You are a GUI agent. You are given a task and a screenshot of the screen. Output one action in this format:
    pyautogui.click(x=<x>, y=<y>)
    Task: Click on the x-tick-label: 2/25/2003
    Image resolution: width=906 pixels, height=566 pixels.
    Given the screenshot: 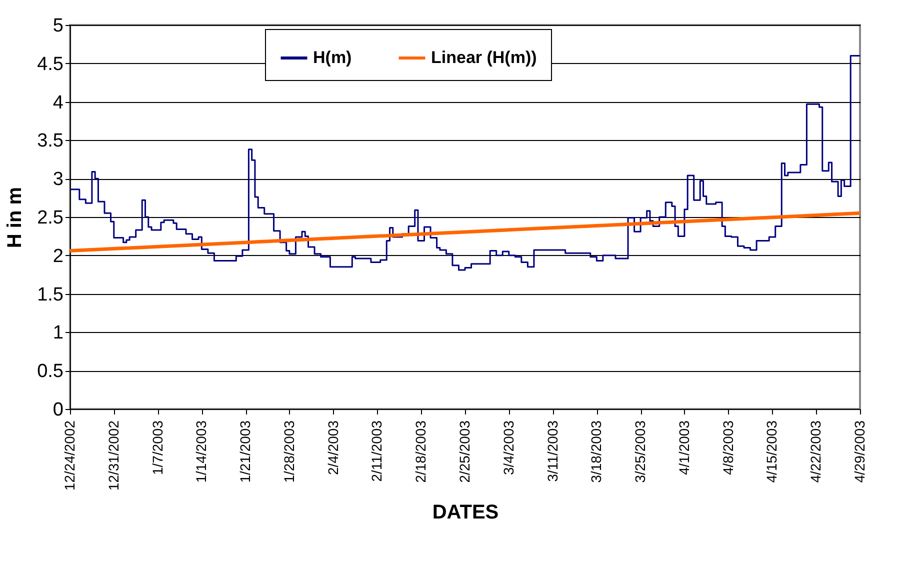 What is the action you would take?
    pyautogui.click(x=464, y=451)
    